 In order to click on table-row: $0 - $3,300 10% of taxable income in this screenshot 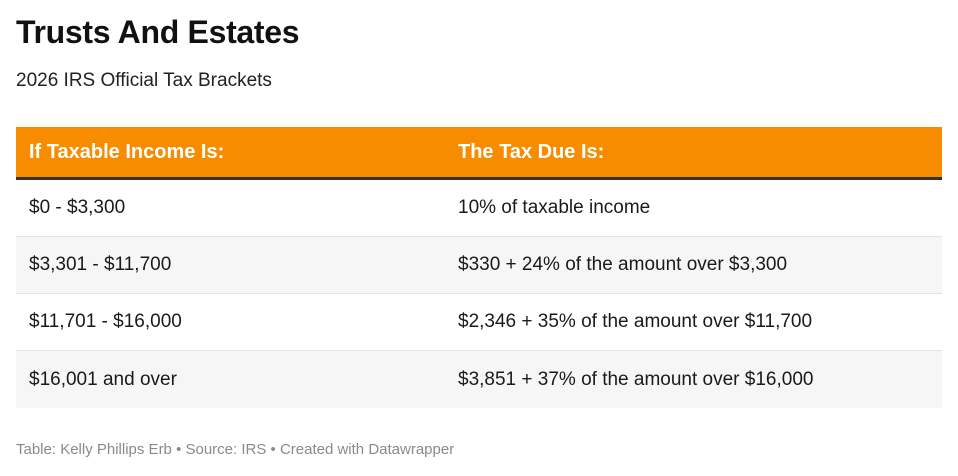, I will do `click(479, 208)`.